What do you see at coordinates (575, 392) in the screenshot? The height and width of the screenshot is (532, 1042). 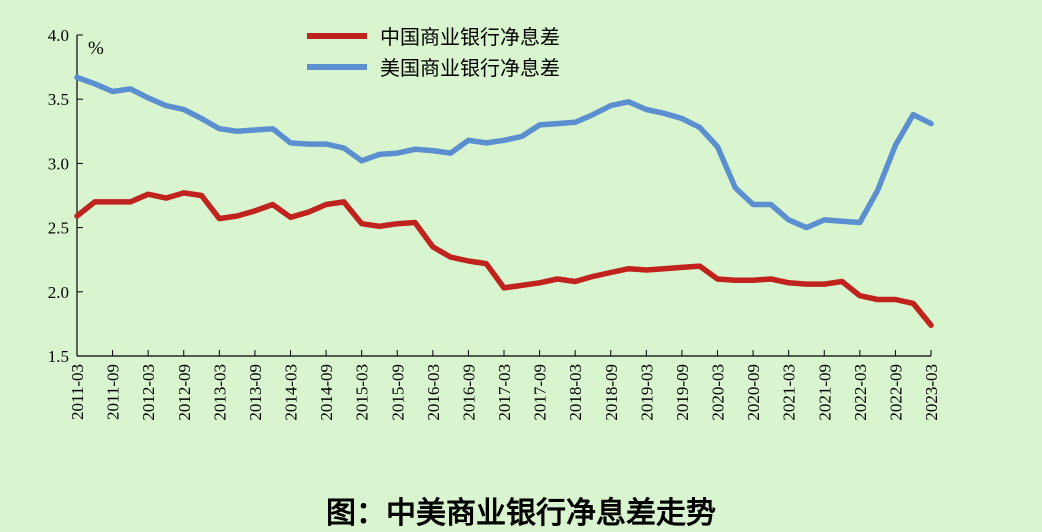 I see `x-tick-label: 2018-03` at bounding box center [575, 392].